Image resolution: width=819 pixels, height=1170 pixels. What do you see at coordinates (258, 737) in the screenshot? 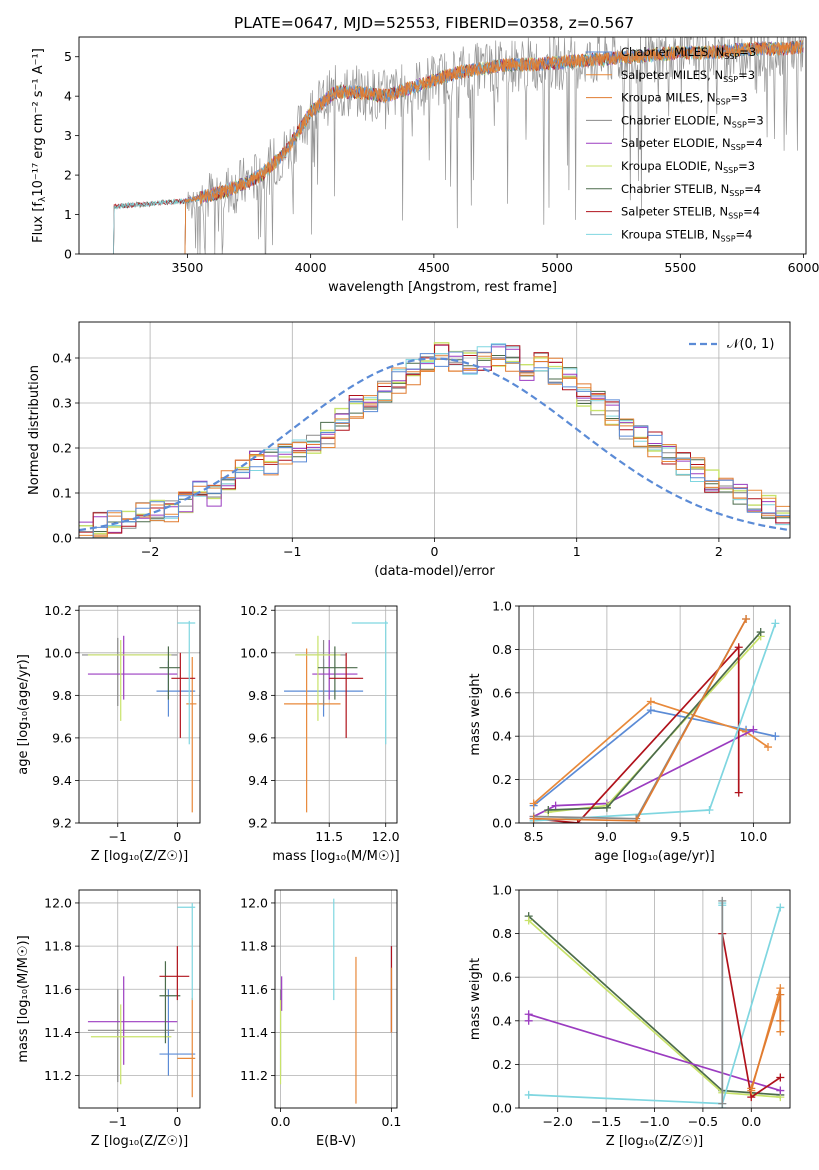
I see `y-tick-label: 9.6` at bounding box center [258, 737].